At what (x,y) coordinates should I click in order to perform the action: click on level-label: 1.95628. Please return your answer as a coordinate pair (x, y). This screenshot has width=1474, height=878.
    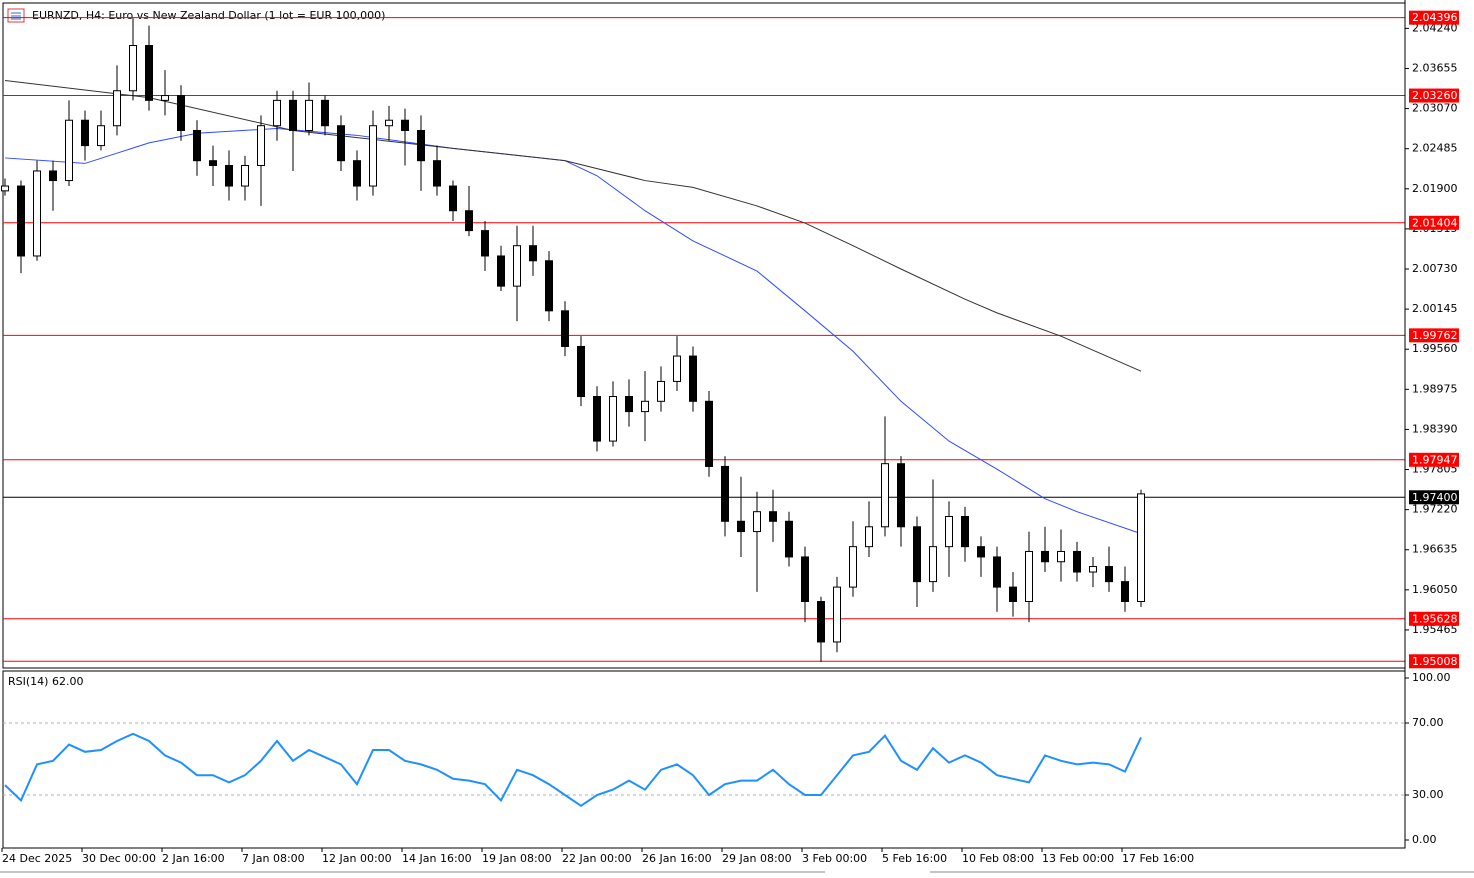
    Looking at the image, I should click on (1435, 618).